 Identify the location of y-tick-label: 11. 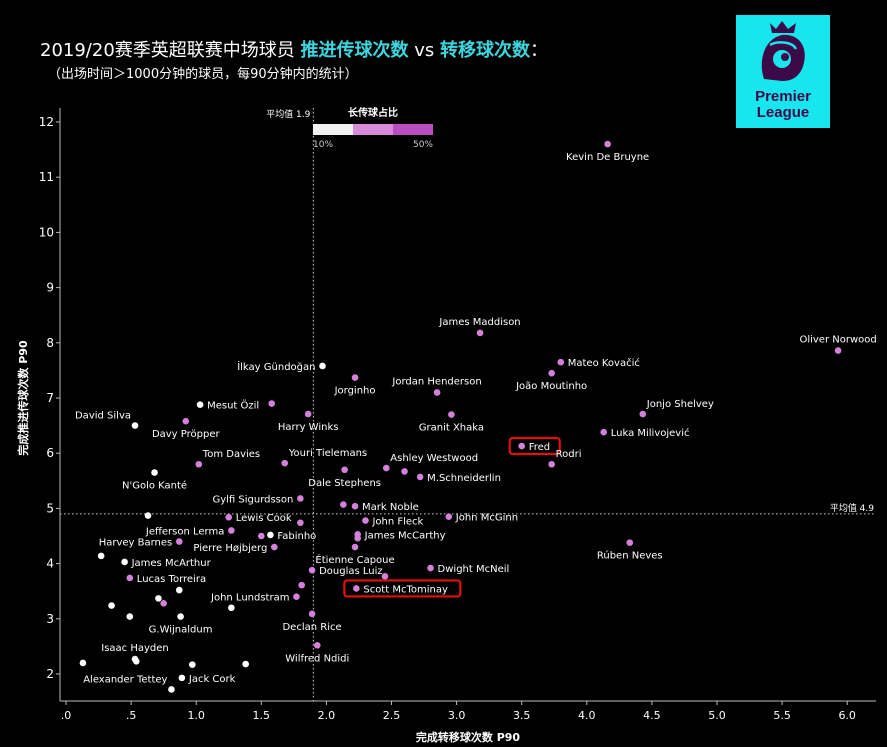
(46, 177).